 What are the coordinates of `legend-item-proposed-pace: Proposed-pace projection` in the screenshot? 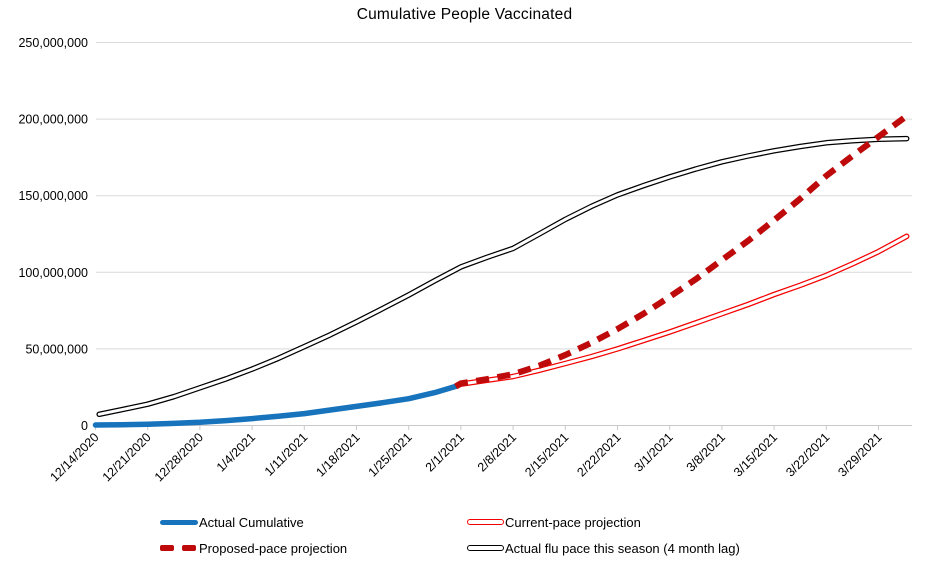 It's located at (253, 548).